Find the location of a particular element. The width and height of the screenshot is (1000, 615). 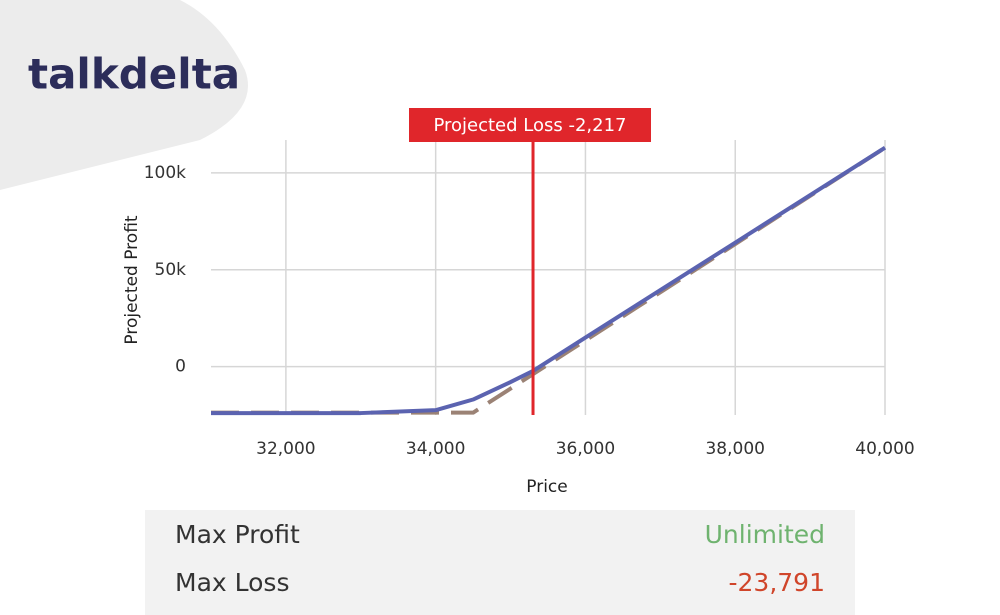

y-tick-label: 100k is located at coordinates (165, 173).